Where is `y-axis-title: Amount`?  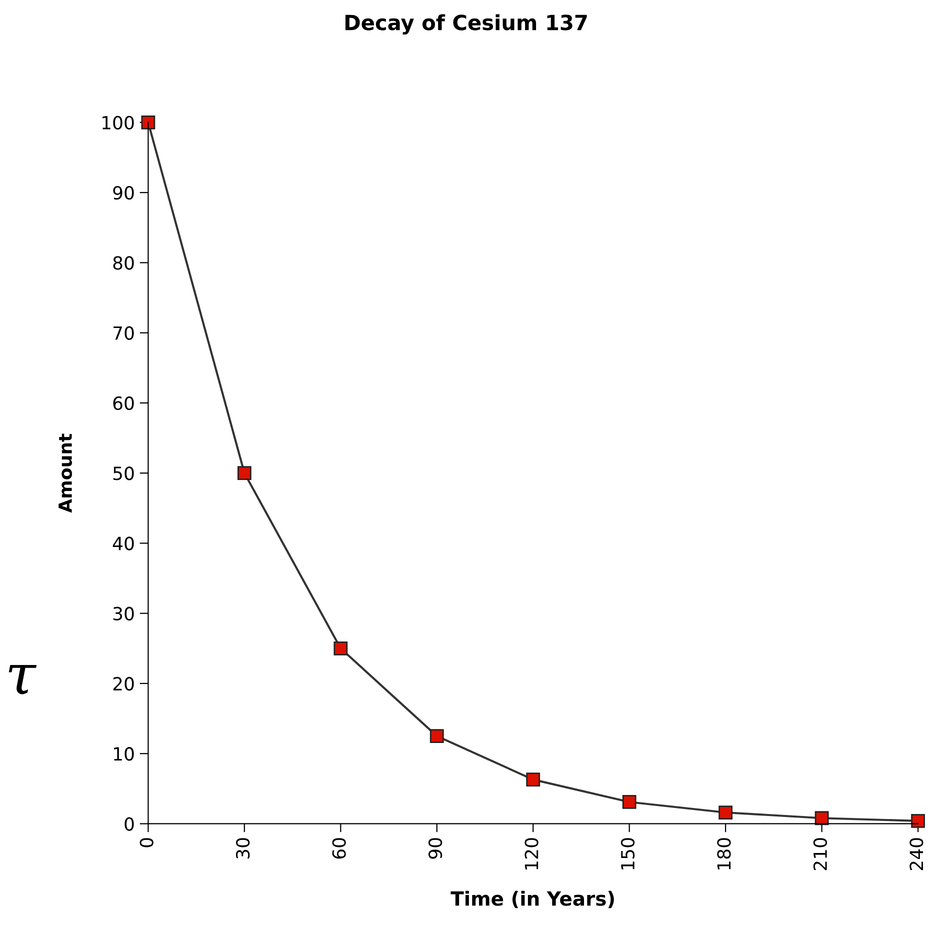
y-axis-title: Amount is located at coordinates (65, 473).